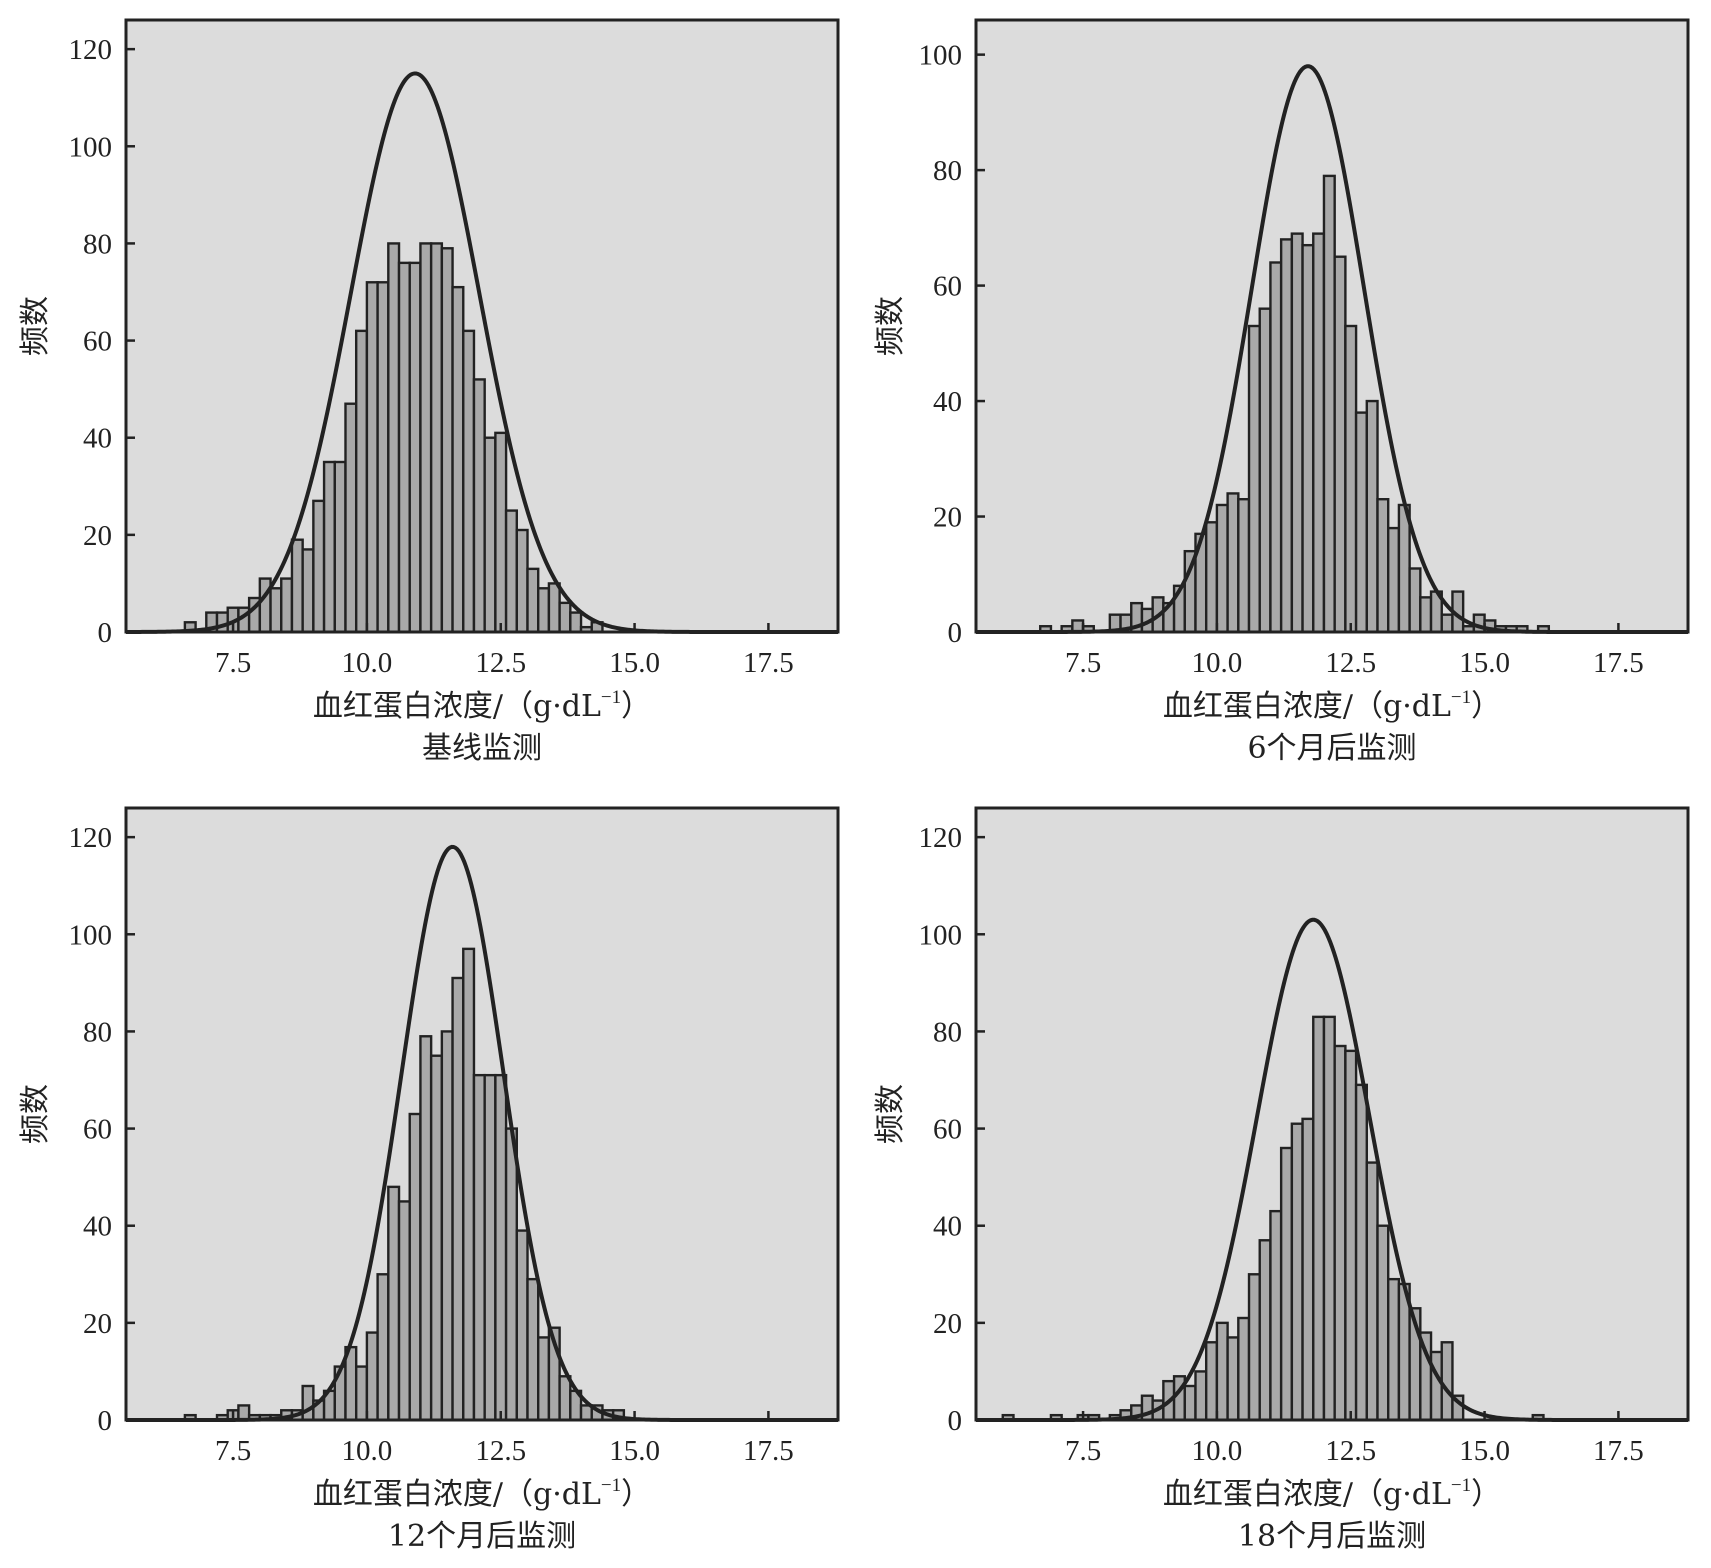 The image size is (1711, 1568). I want to click on x-tick-label: 7.5, so click(233, 663).